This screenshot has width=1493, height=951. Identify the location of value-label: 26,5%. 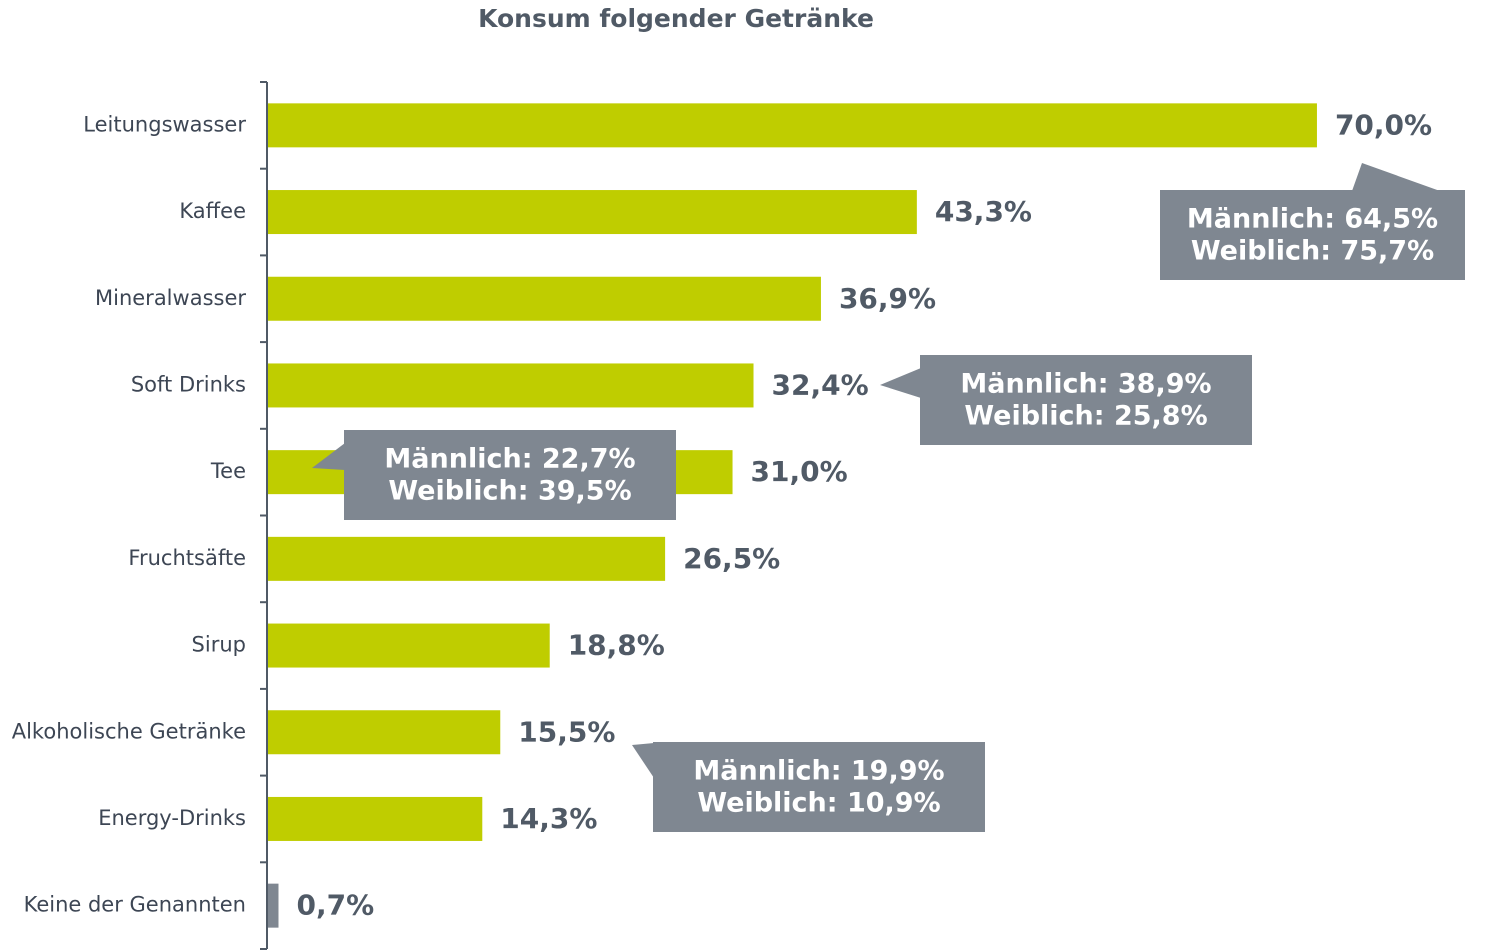
(731, 558).